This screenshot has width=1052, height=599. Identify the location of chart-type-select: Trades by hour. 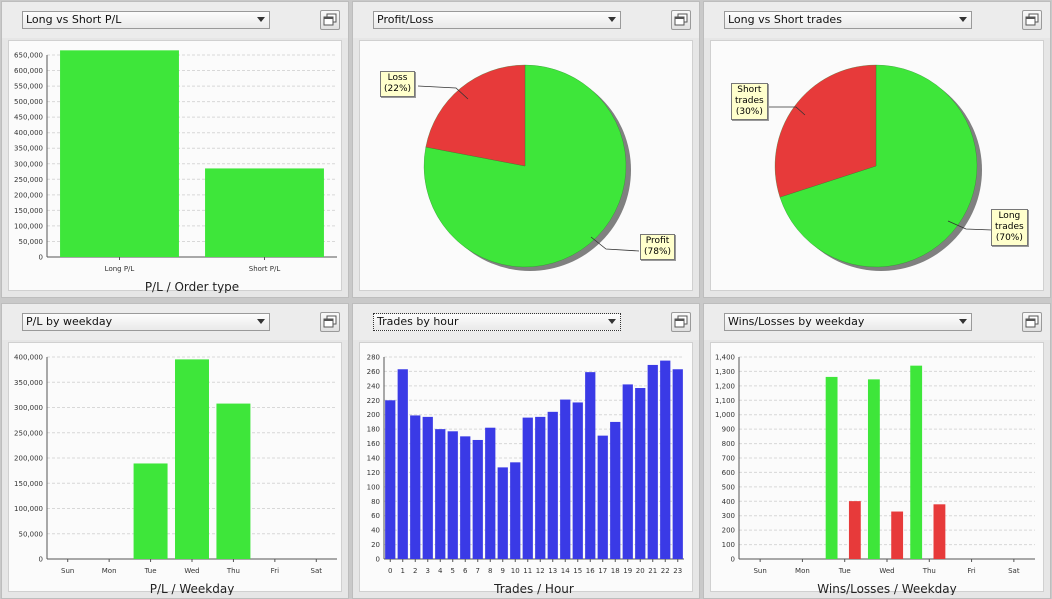
(497, 322).